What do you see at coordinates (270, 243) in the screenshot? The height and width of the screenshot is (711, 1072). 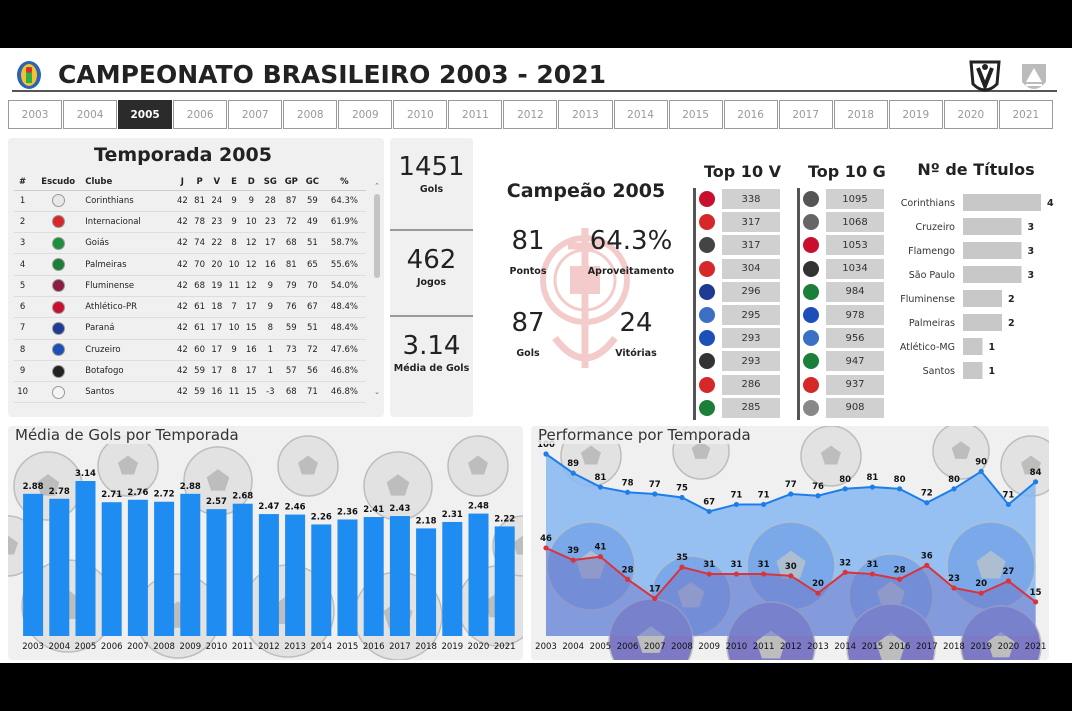 I see `cell-sg: 17` at bounding box center [270, 243].